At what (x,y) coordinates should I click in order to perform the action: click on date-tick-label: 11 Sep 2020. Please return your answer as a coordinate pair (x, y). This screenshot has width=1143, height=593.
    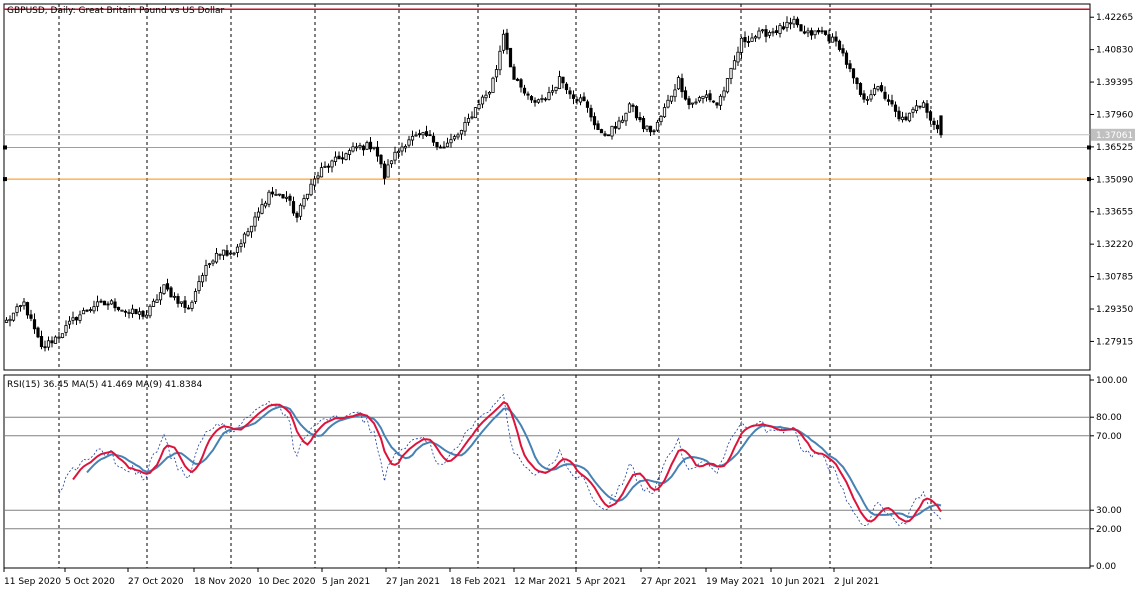
    Looking at the image, I should click on (32, 582).